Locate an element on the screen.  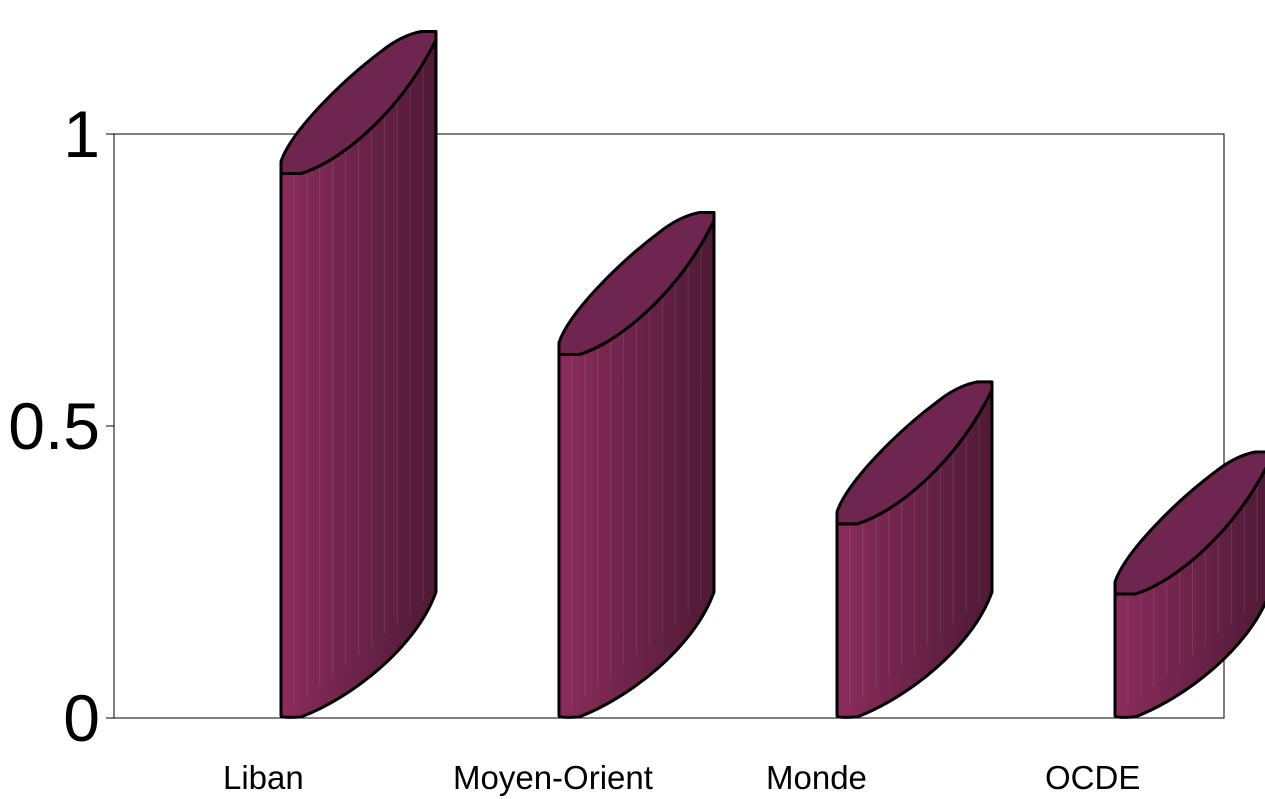
y-tick-label: 0.5 is located at coordinates (54, 426).